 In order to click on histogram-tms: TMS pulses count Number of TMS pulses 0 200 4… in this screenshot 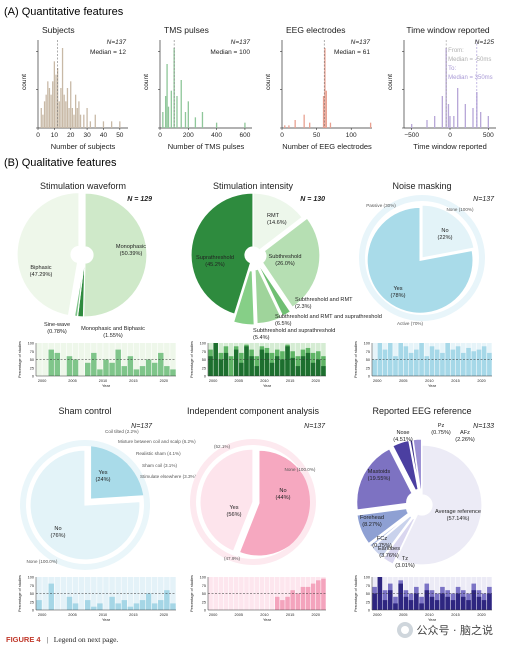, I will do `click(197, 88)`.